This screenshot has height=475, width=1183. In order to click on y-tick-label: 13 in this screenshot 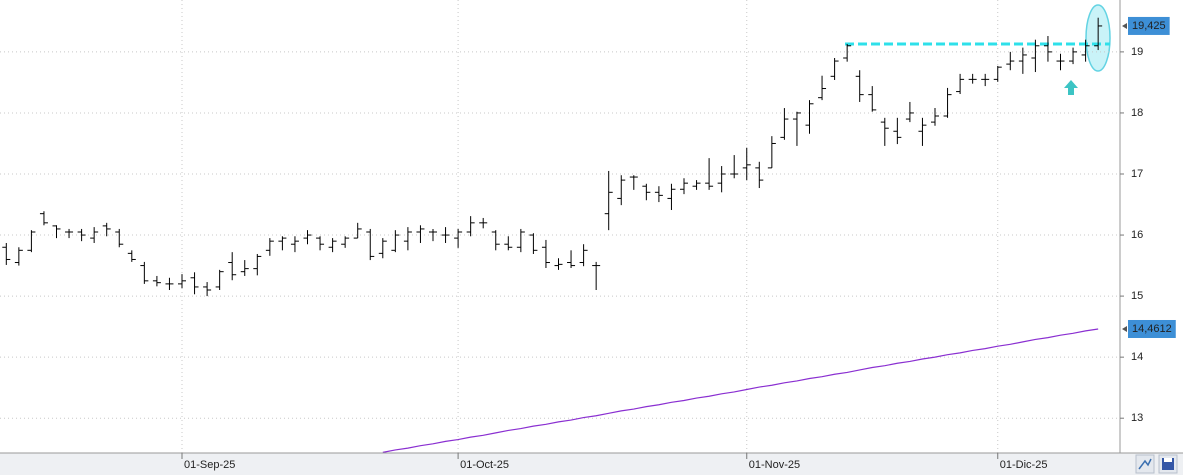, I will do `click(1137, 418)`.